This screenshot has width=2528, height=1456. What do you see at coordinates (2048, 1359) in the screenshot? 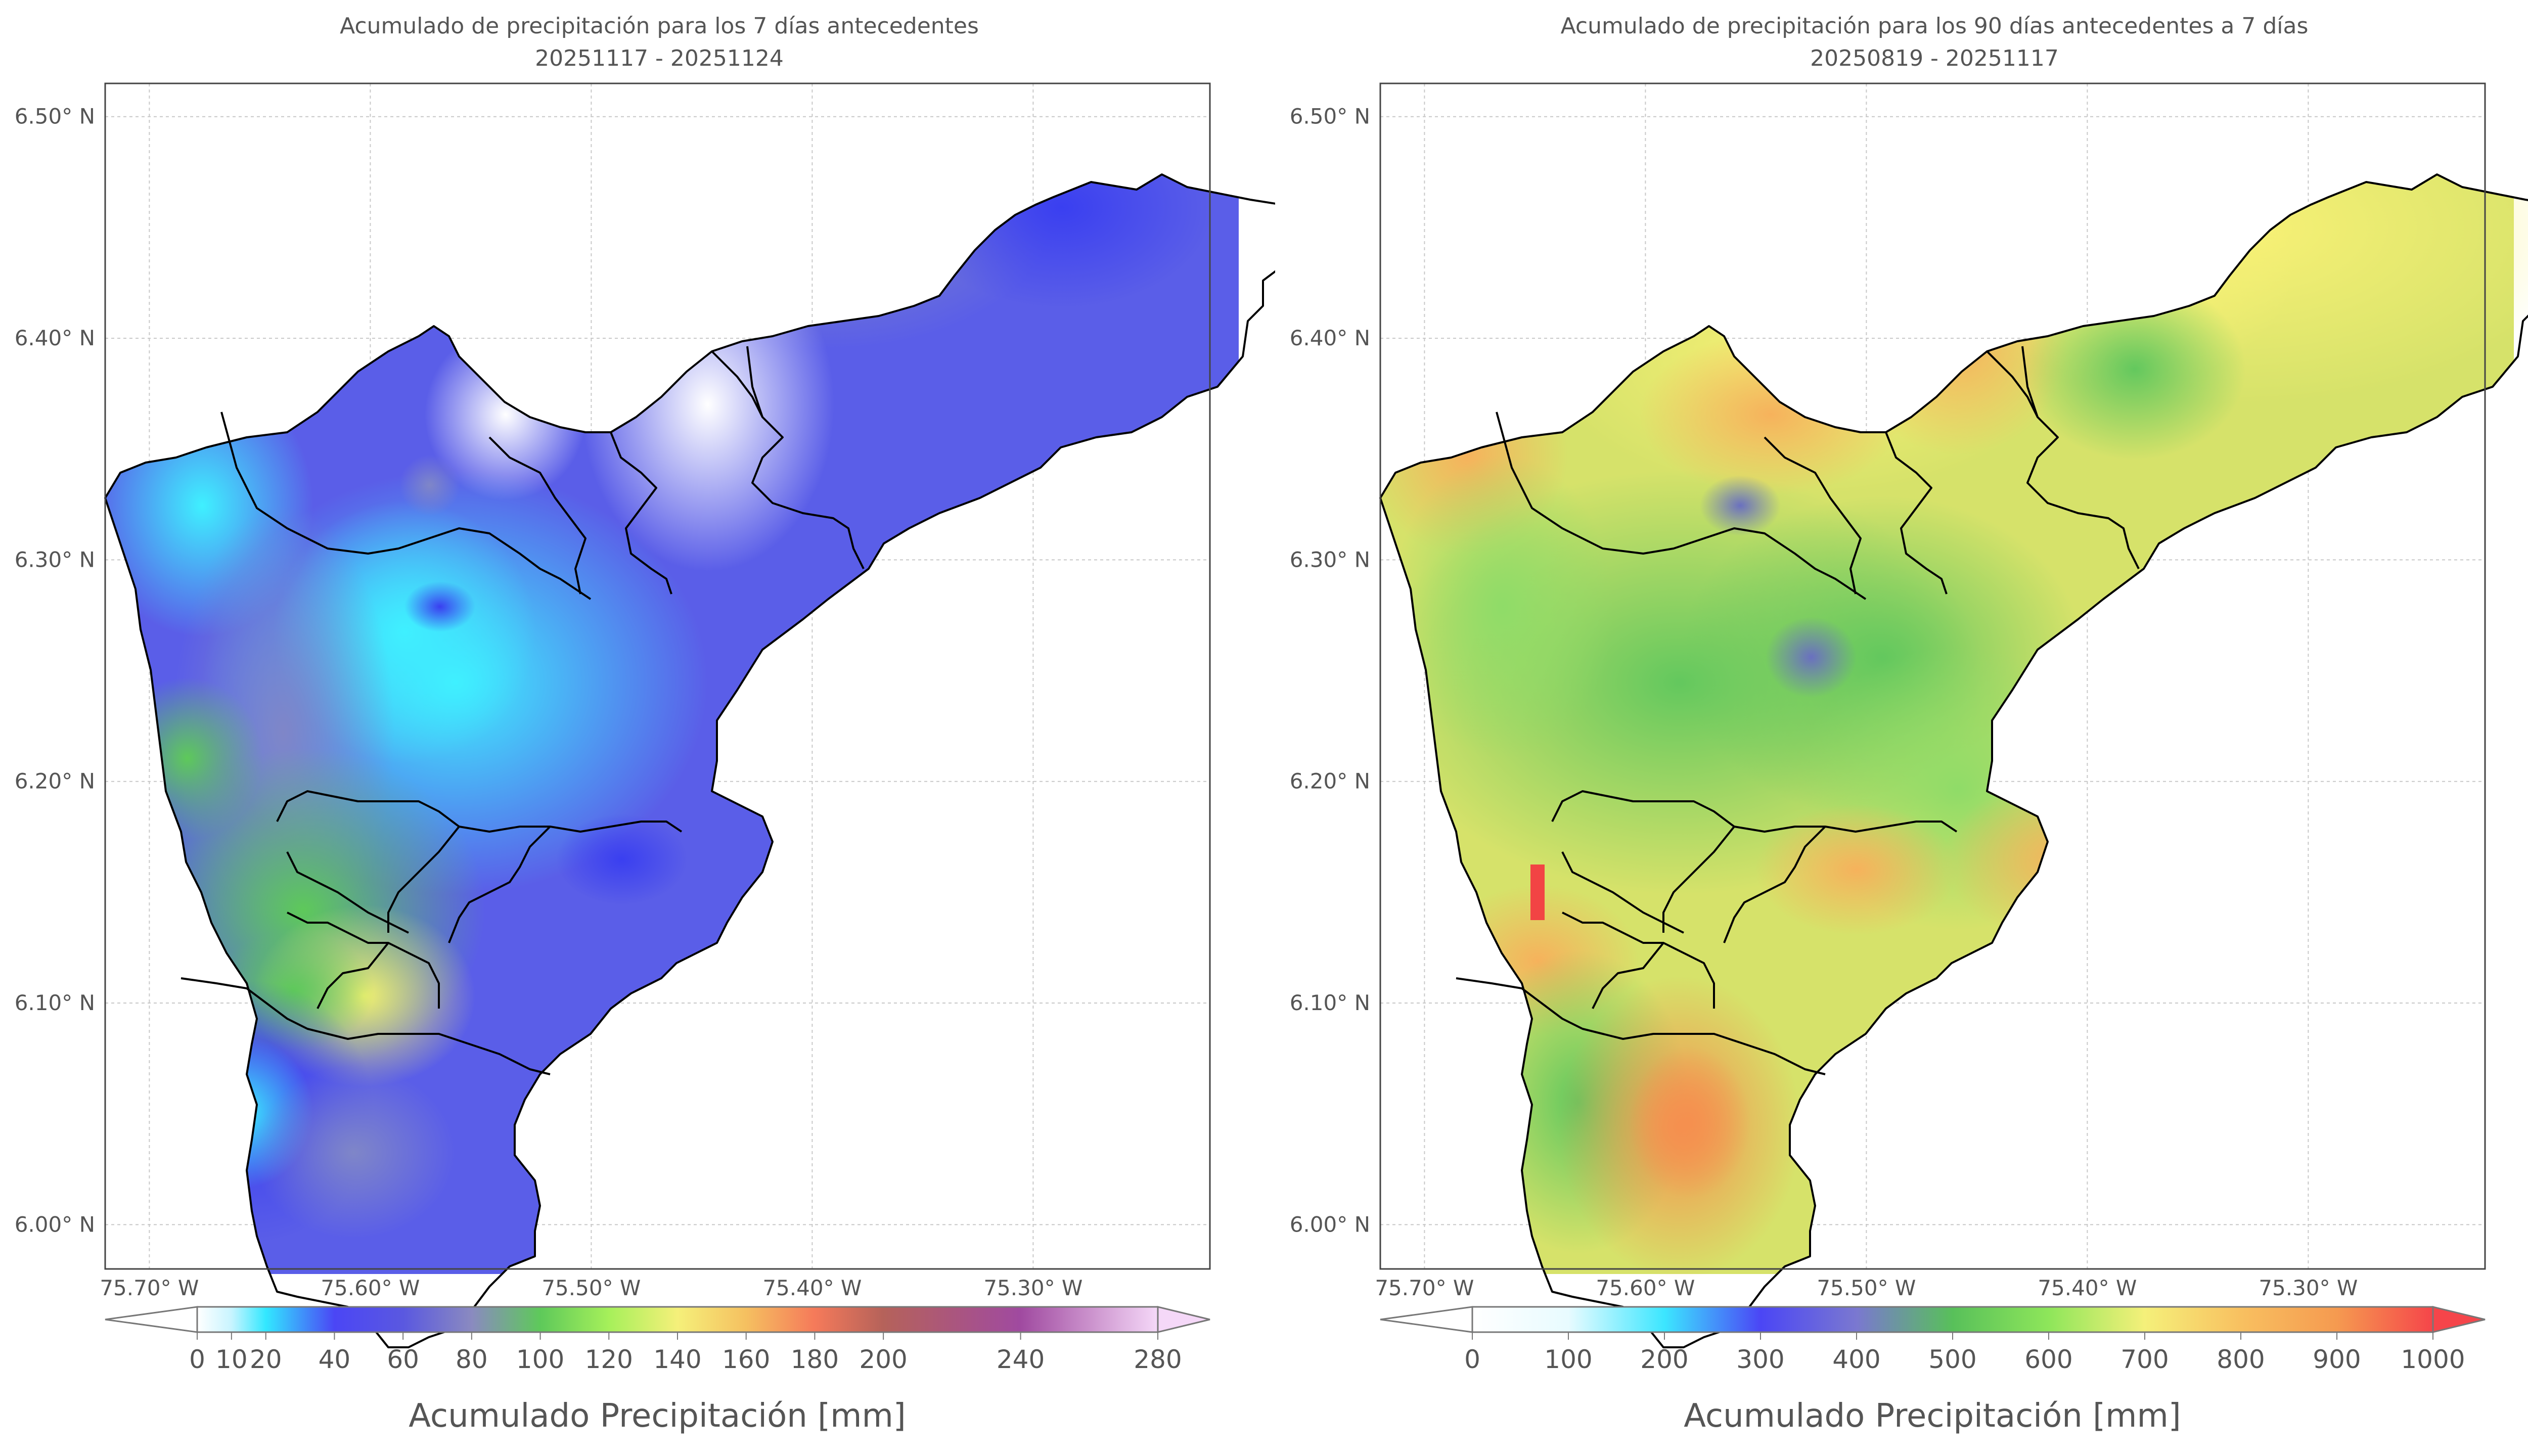
I see `colorbar-tick-label: 600` at bounding box center [2048, 1359].